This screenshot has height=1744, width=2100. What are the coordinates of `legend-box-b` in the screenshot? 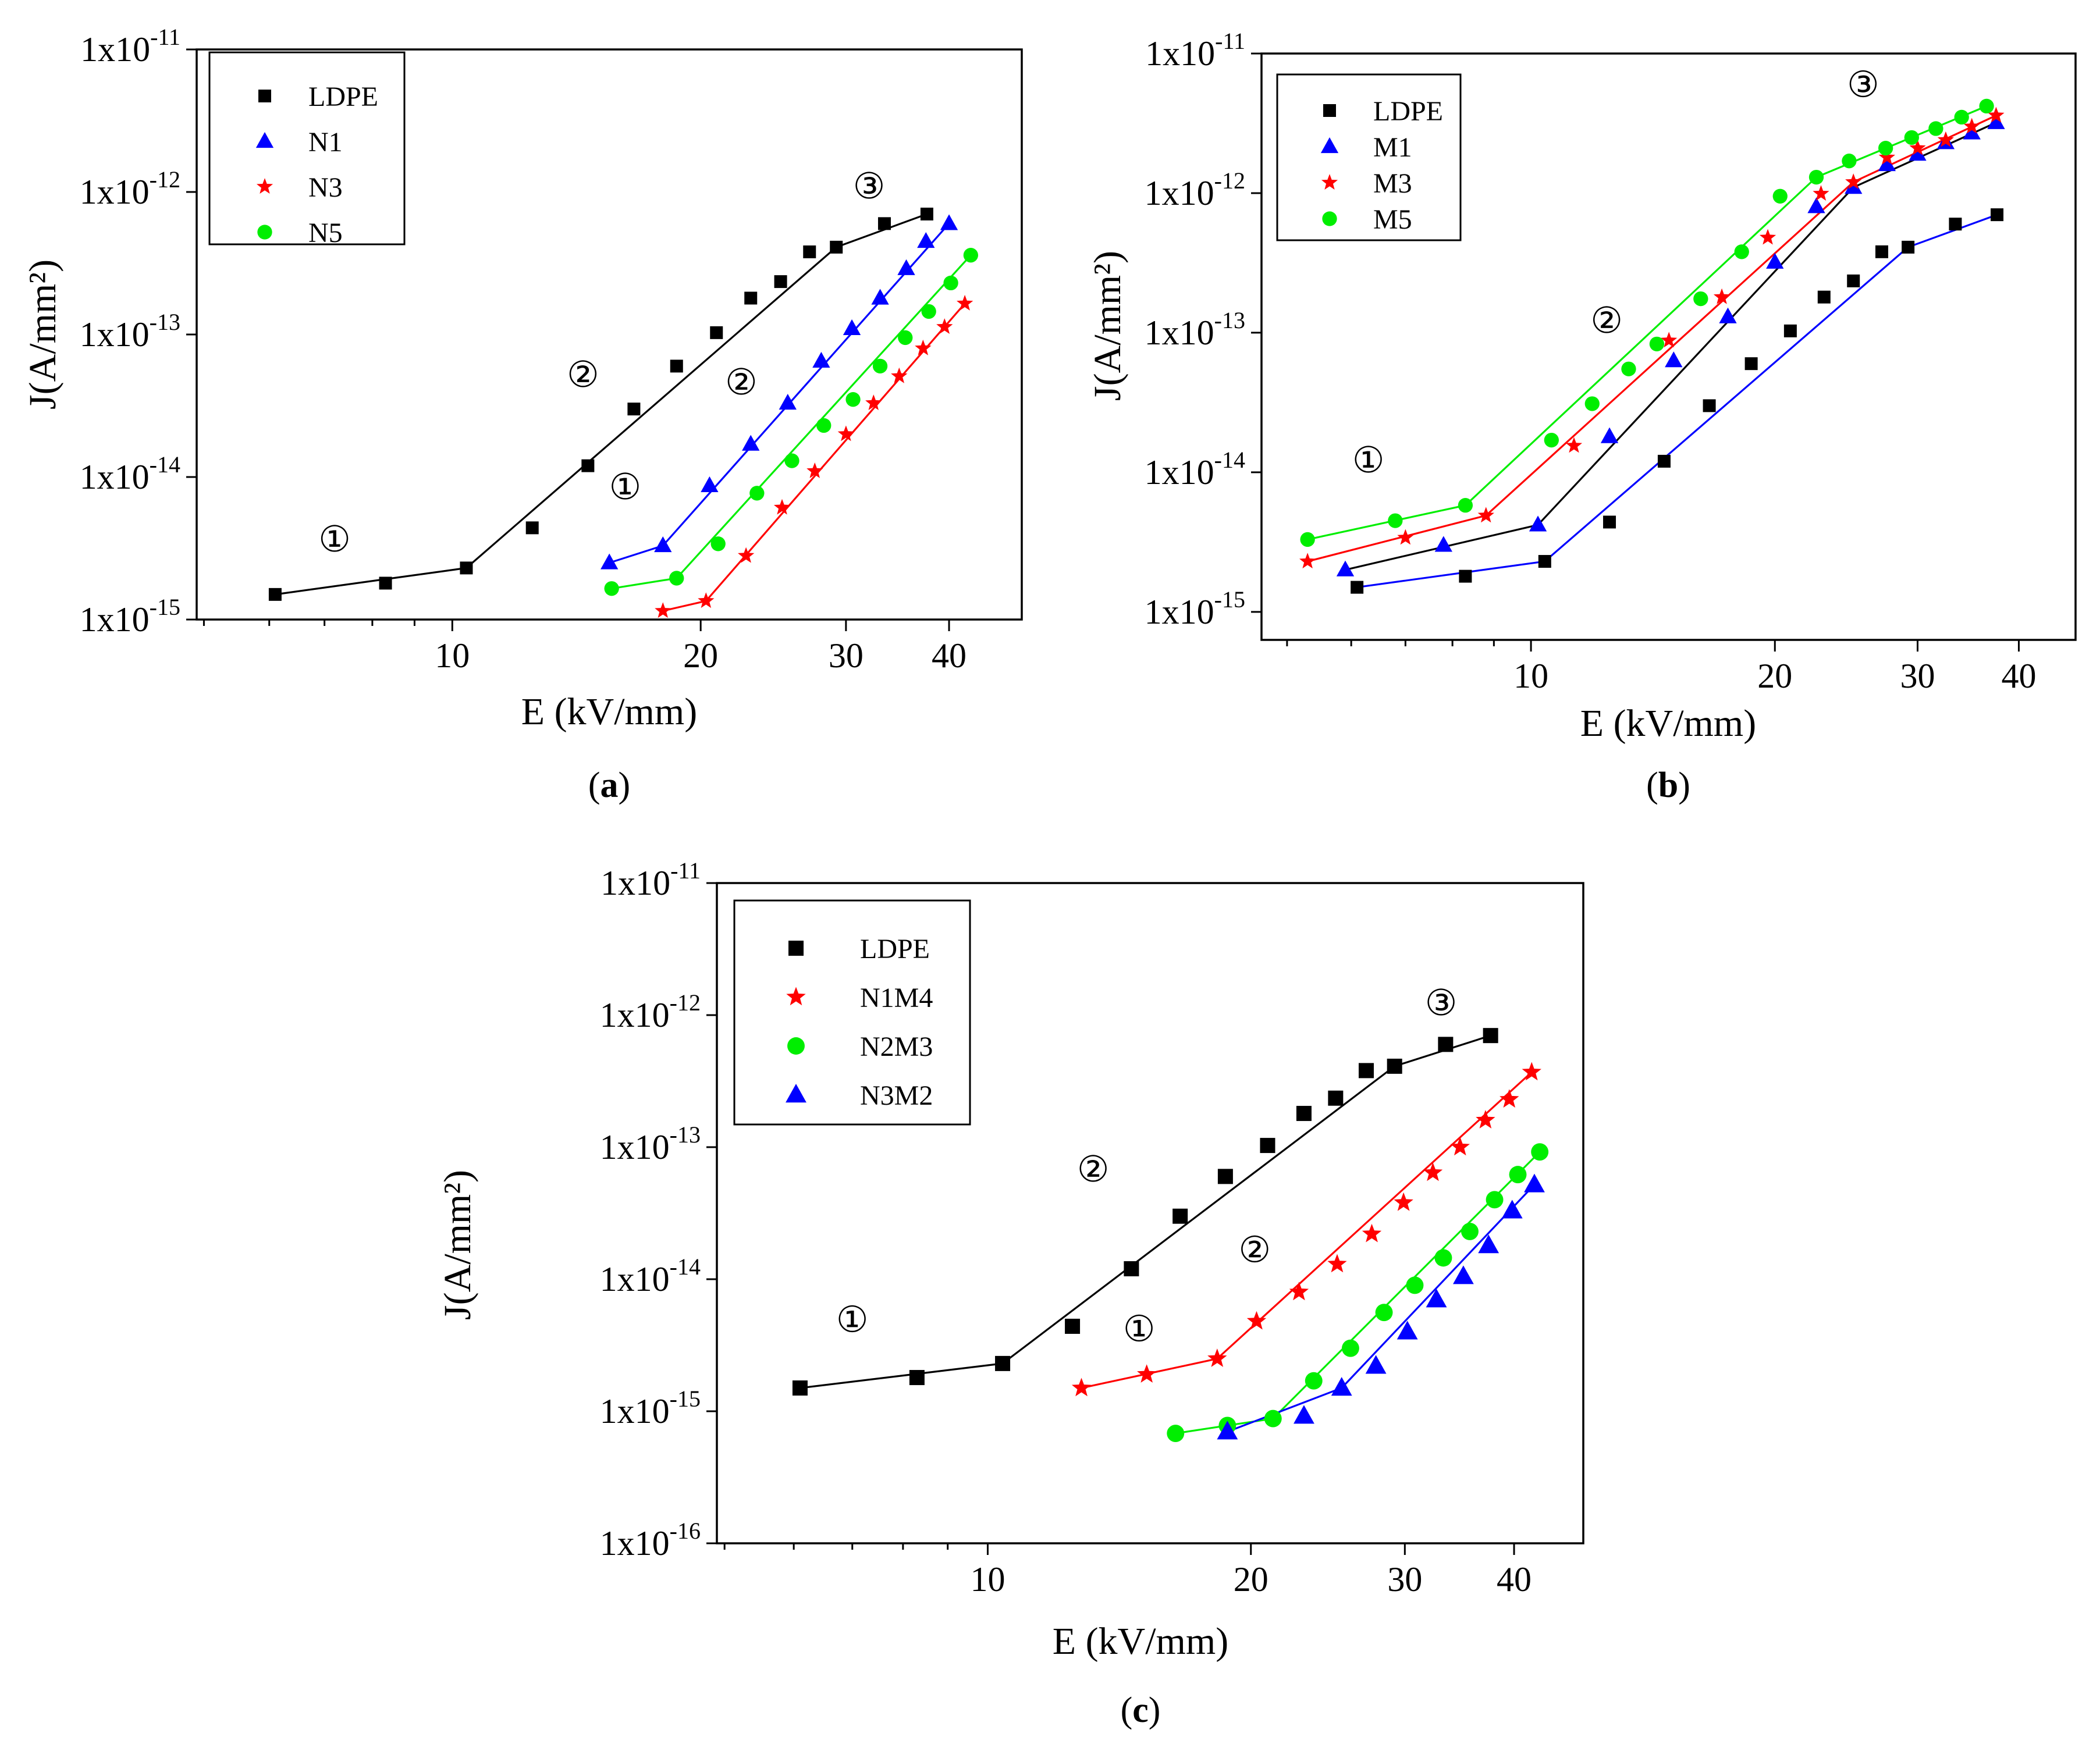 It's located at (1369, 157).